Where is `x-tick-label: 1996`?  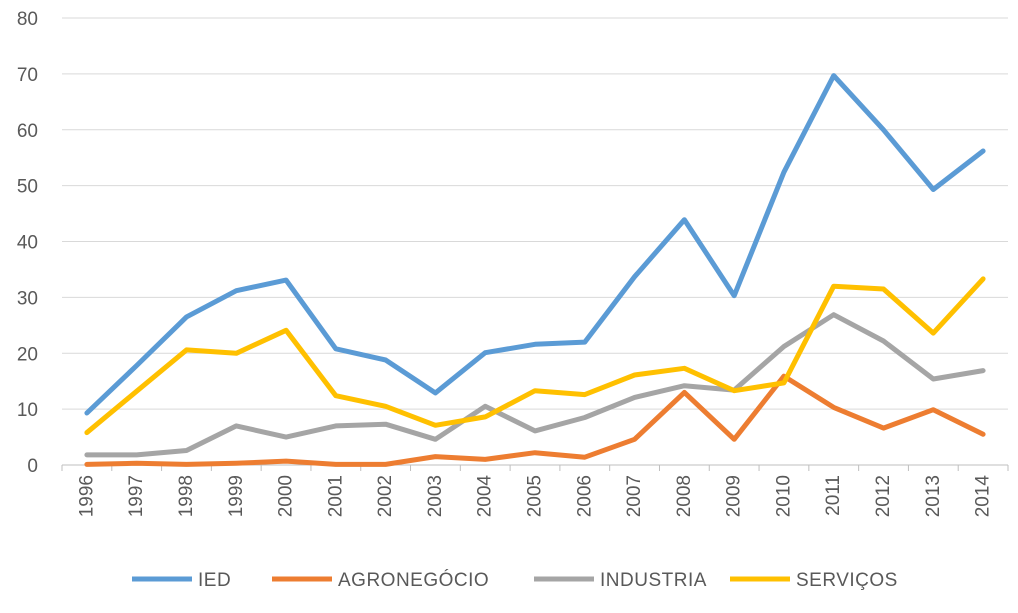 x-tick-label: 1996 is located at coordinates (86, 496).